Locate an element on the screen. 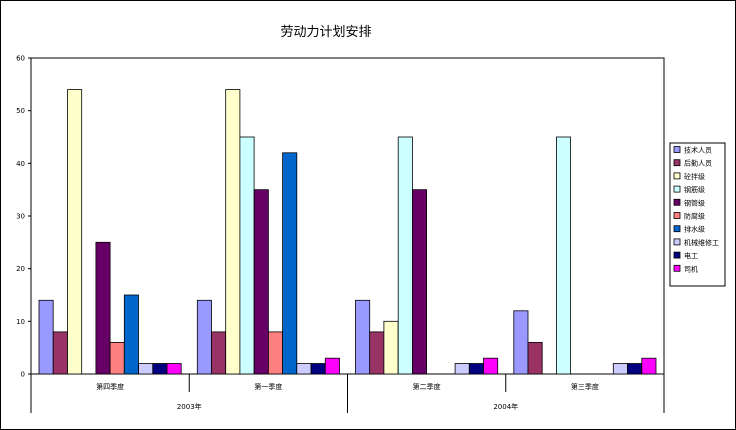 The height and width of the screenshot is (430, 736). legend-label: 机械维修工 is located at coordinates (701, 242).